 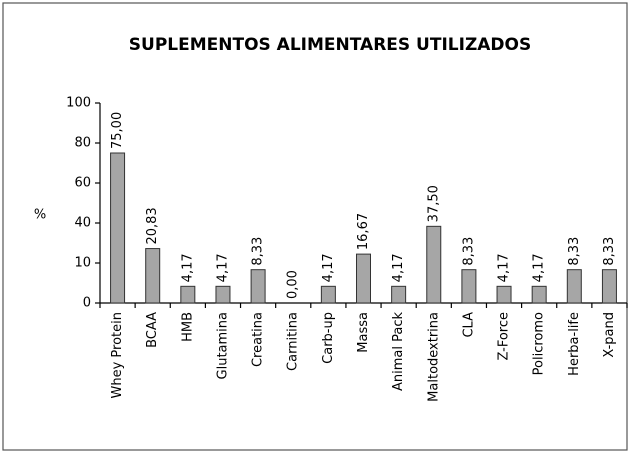 I want to click on value-label: 0,00, so click(x=293, y=284).